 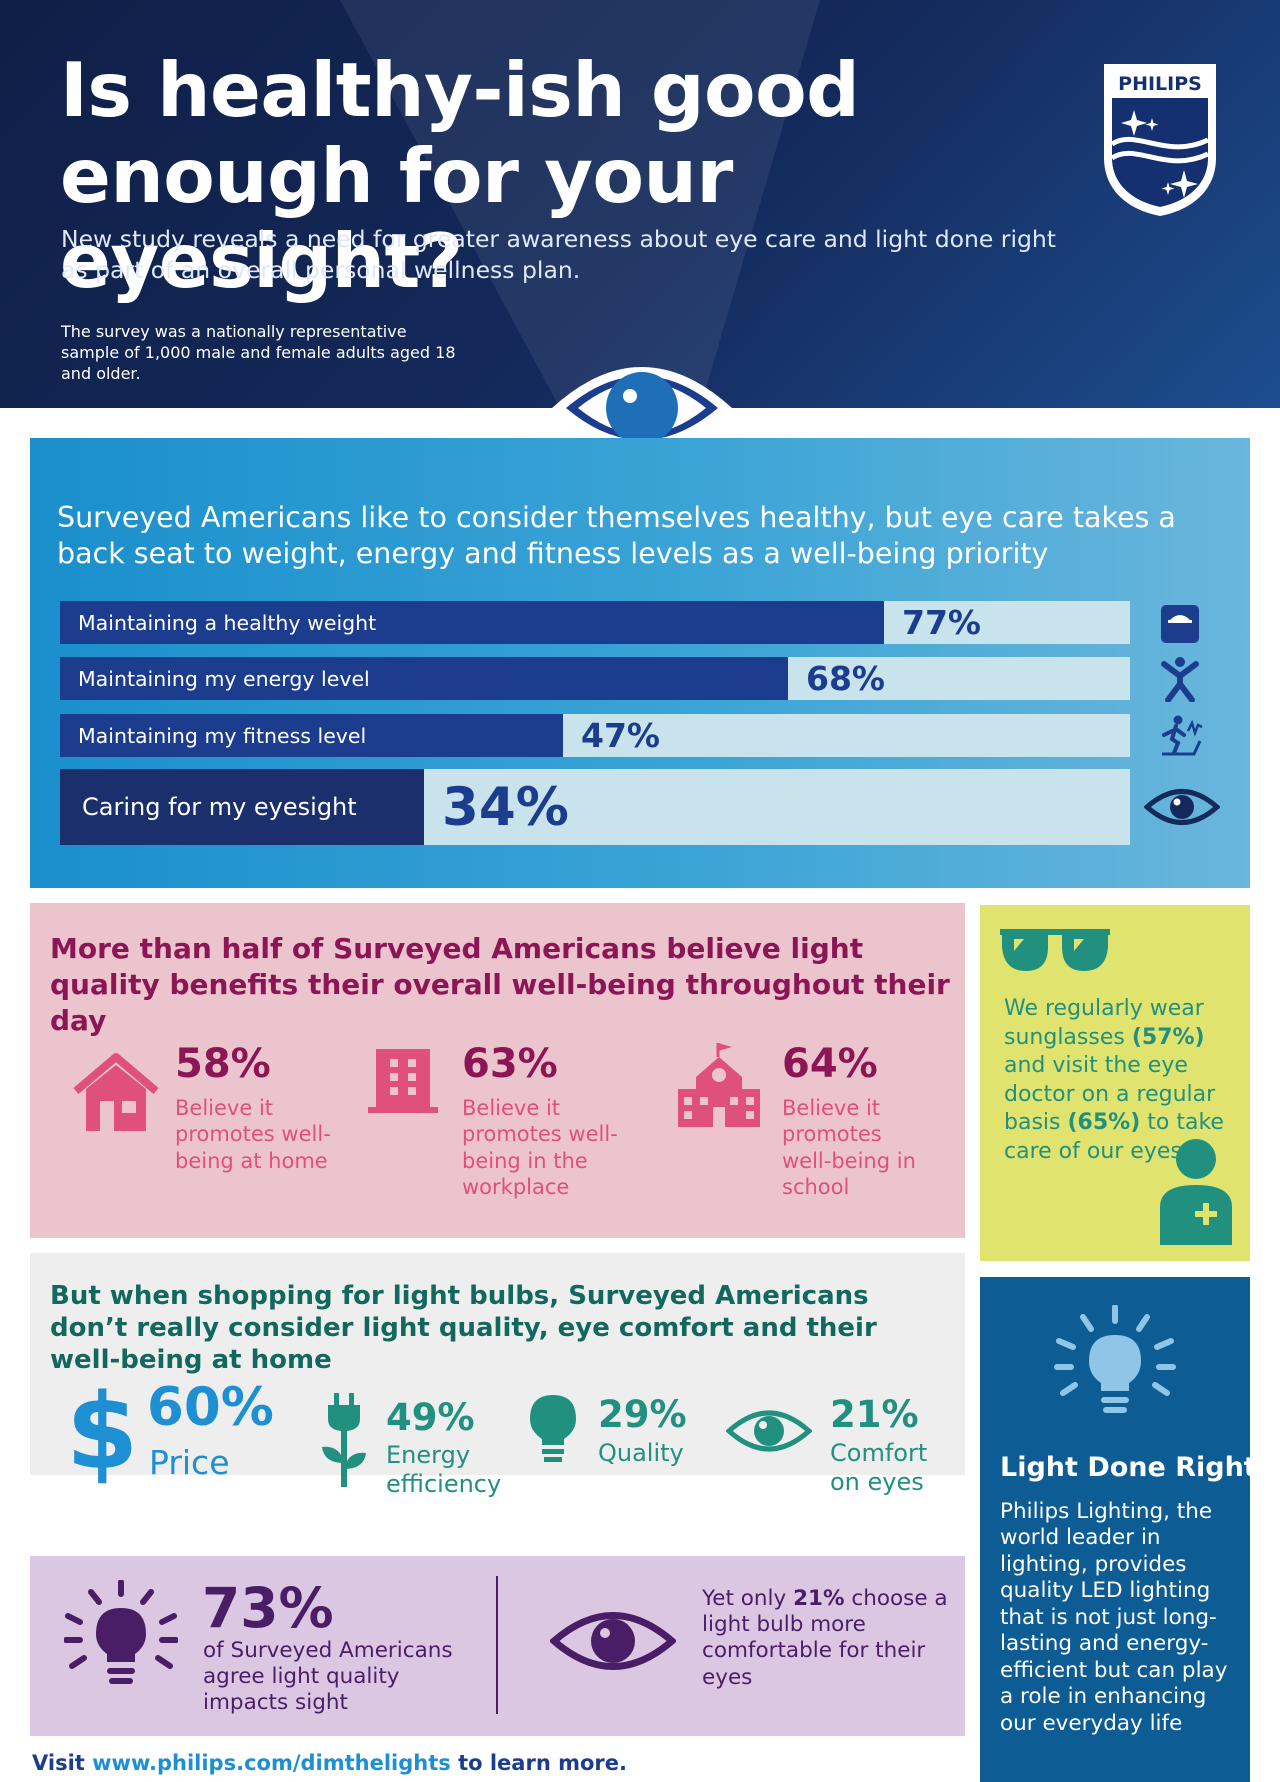 What do you see at coordinates (830, 1064) in the screenshot?
I see `stat-pct: 64%` at bounding box center [830, 1064].